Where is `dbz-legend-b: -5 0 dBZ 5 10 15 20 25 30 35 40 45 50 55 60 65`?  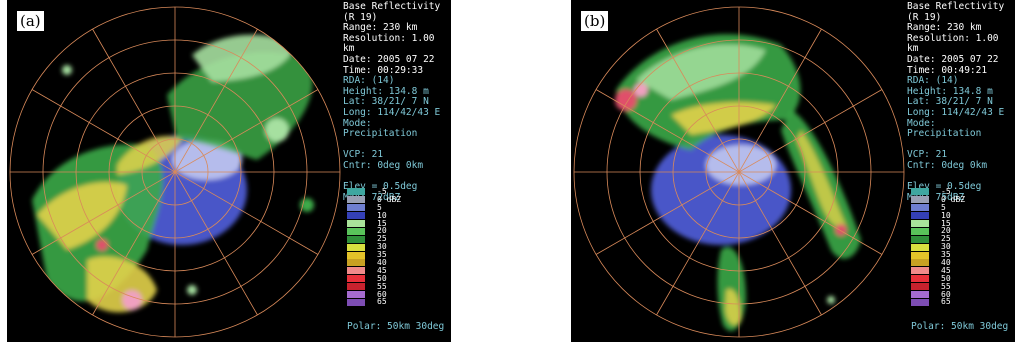
dbz-legend-b: -5 0 dBZ 5 10 15 20 25 30 35 40 45 50 55 60 65 is located at coordinates (938, 246).